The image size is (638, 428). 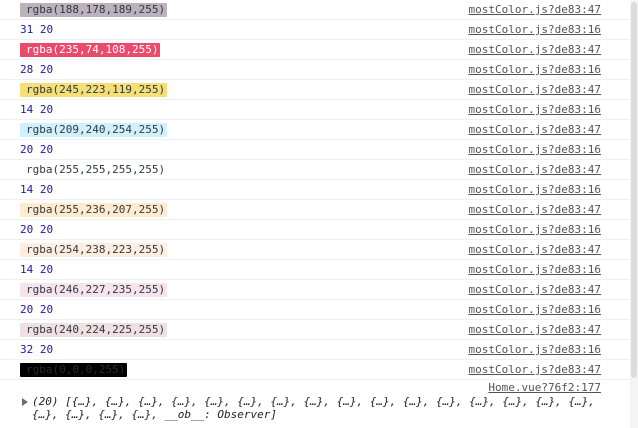 What do you see at coordinates (634, 190) in the screenshot?
I see `scrollbar-thumb` at bounding box center [634, 190].